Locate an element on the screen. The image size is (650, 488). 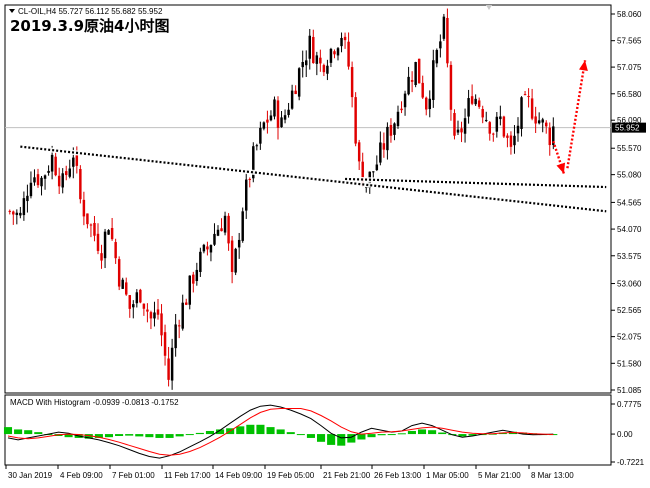
time-tick-label: 8 Mar 13:00 is located at coordinates (552, 475).